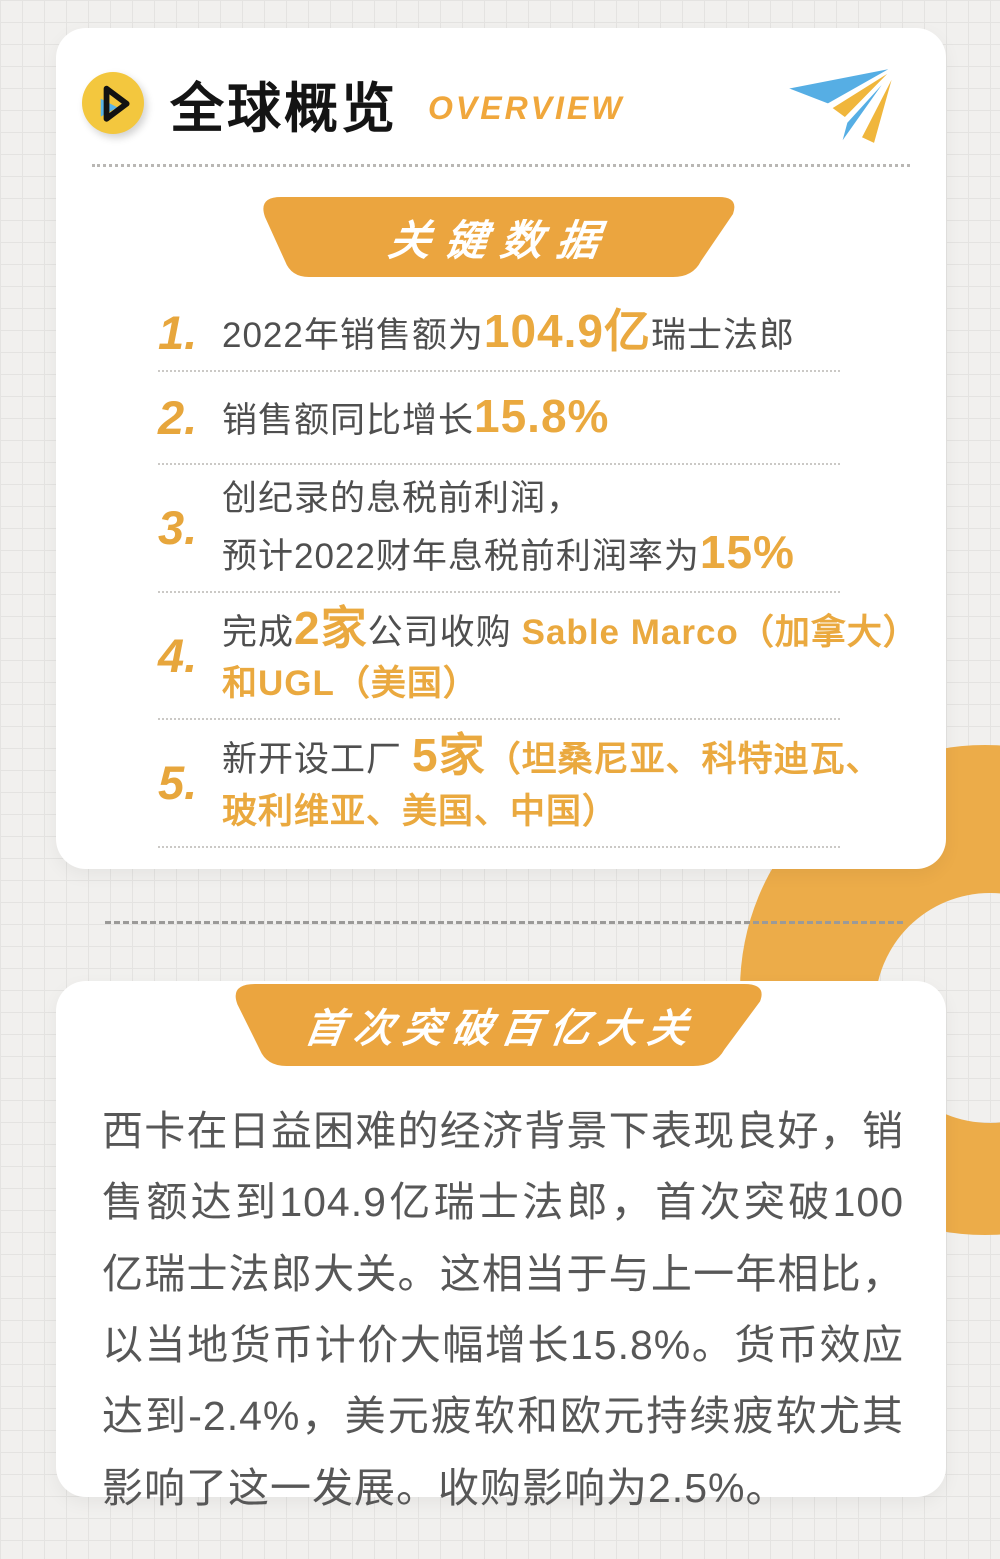  What do you see at coordinates (501, 88) in the screenshot?
I see `header: 全球概览 OVERVIEW` at bounding box center [501, 88].